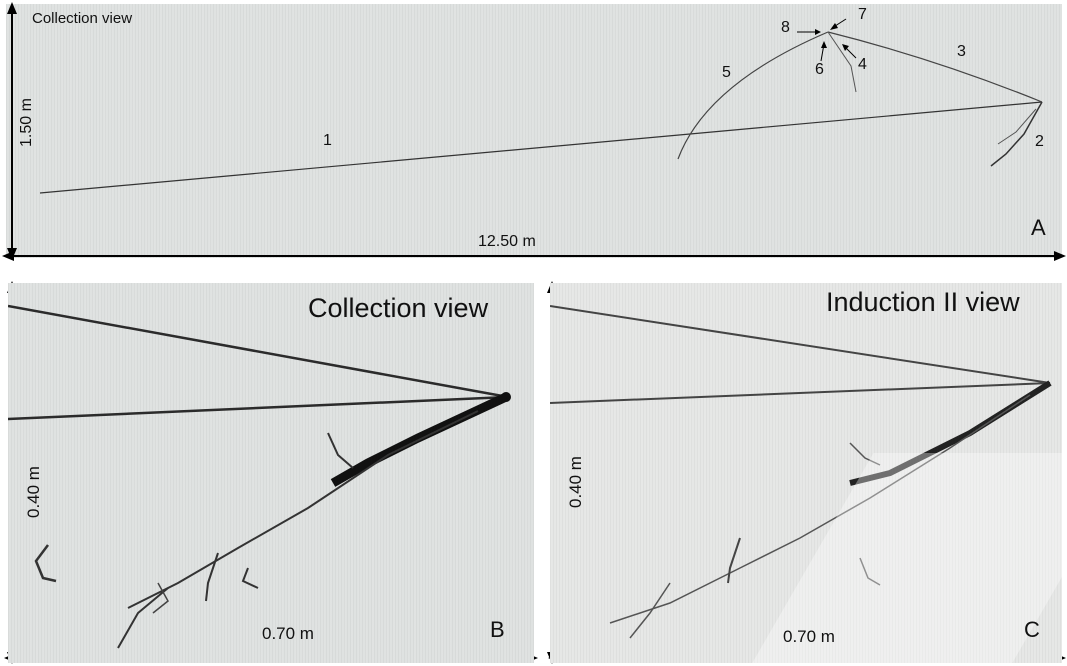 This screenshot has width=1067, height=666. What do you see at coordinates (1032, 629) in the screenshot?
I see `panel-c-letter: C` at bounding box center [1032, 629].